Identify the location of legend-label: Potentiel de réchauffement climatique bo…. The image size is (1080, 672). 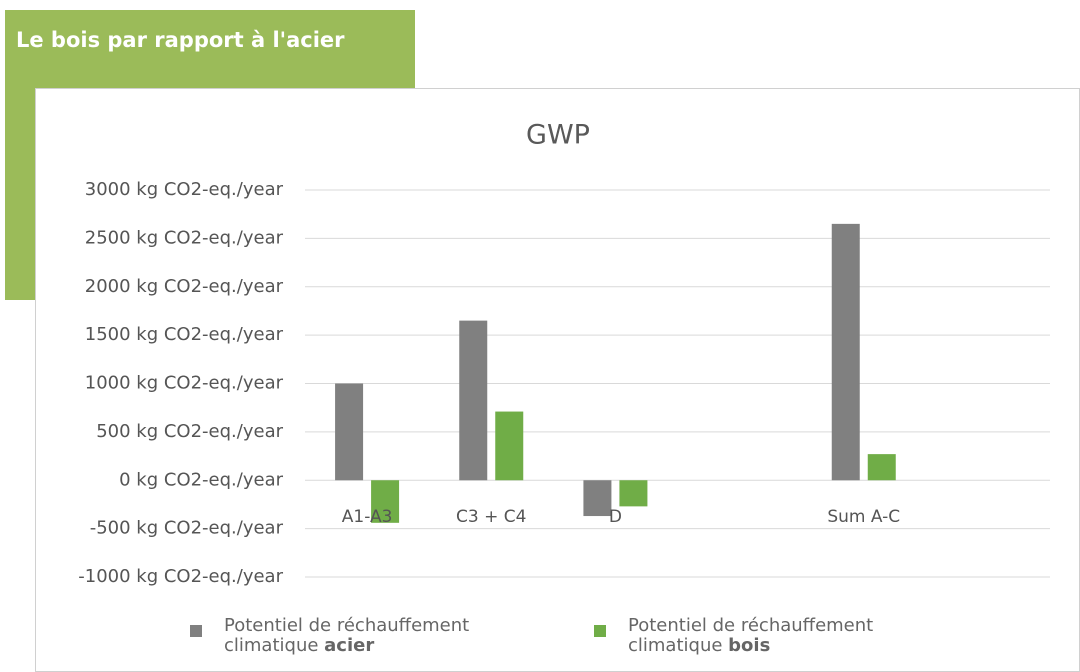
(751, 635).